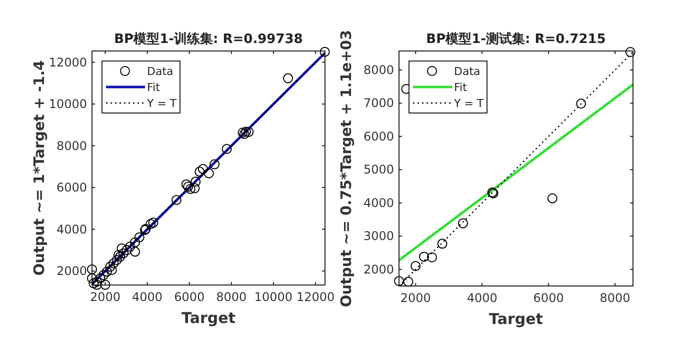 The width and height of the screenshot is (700, 350). Describe the element at coordinates (516, 39) in the screenshot. I see `chart-title: BP模型1-测试集: R=0.7215` at that location.